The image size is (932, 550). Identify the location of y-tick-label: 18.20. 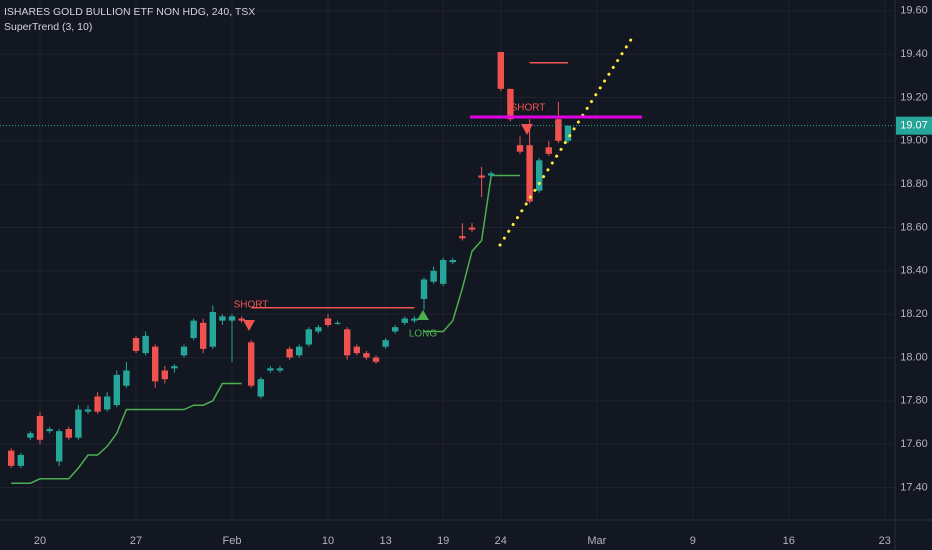
(914, 314).